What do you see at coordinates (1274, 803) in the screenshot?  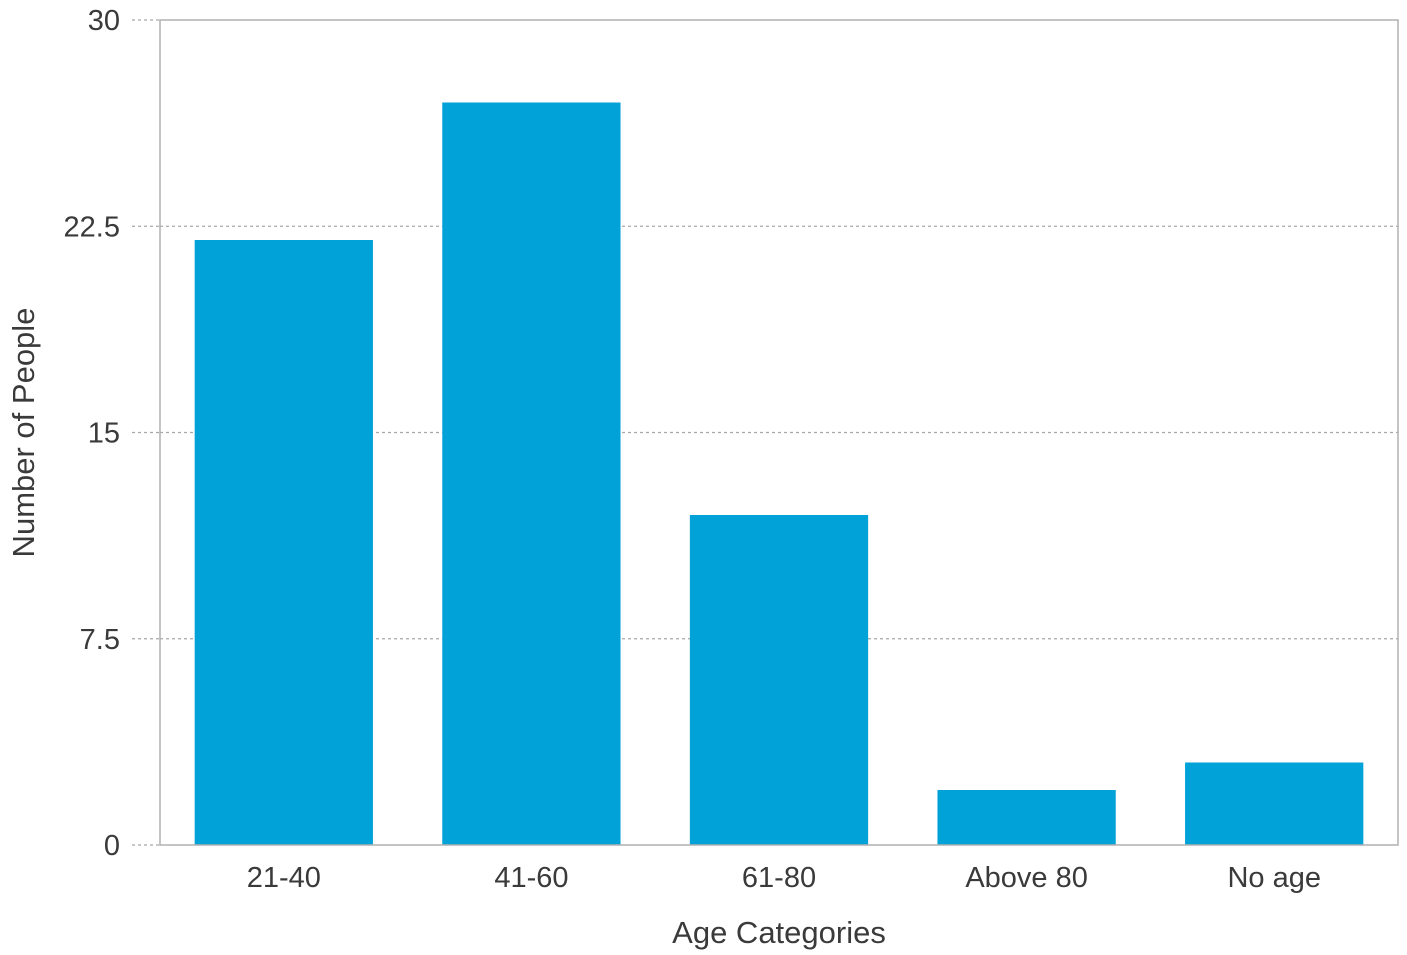 I see `bar-no-age` at bounding box center [1274, 803].